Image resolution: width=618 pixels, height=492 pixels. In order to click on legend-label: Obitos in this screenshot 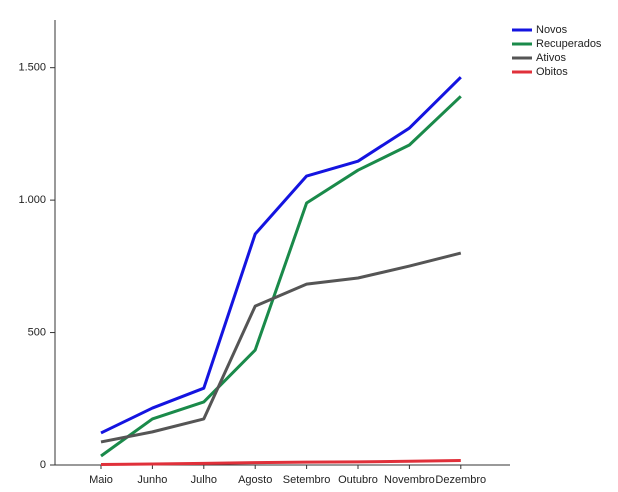, I will do `click(552, 72)`.